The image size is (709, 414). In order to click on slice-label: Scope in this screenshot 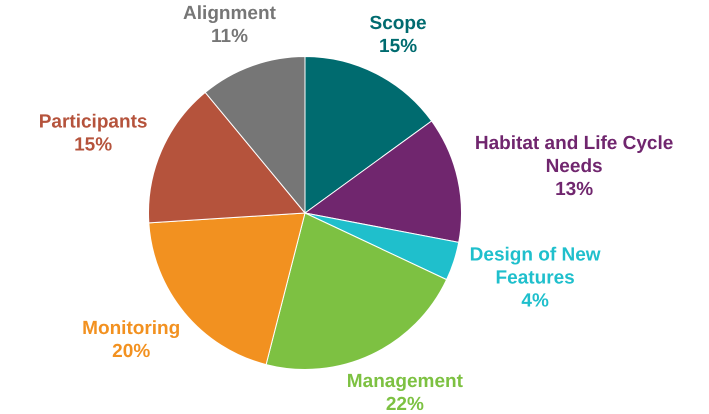, I will do `click(398, 23)`.